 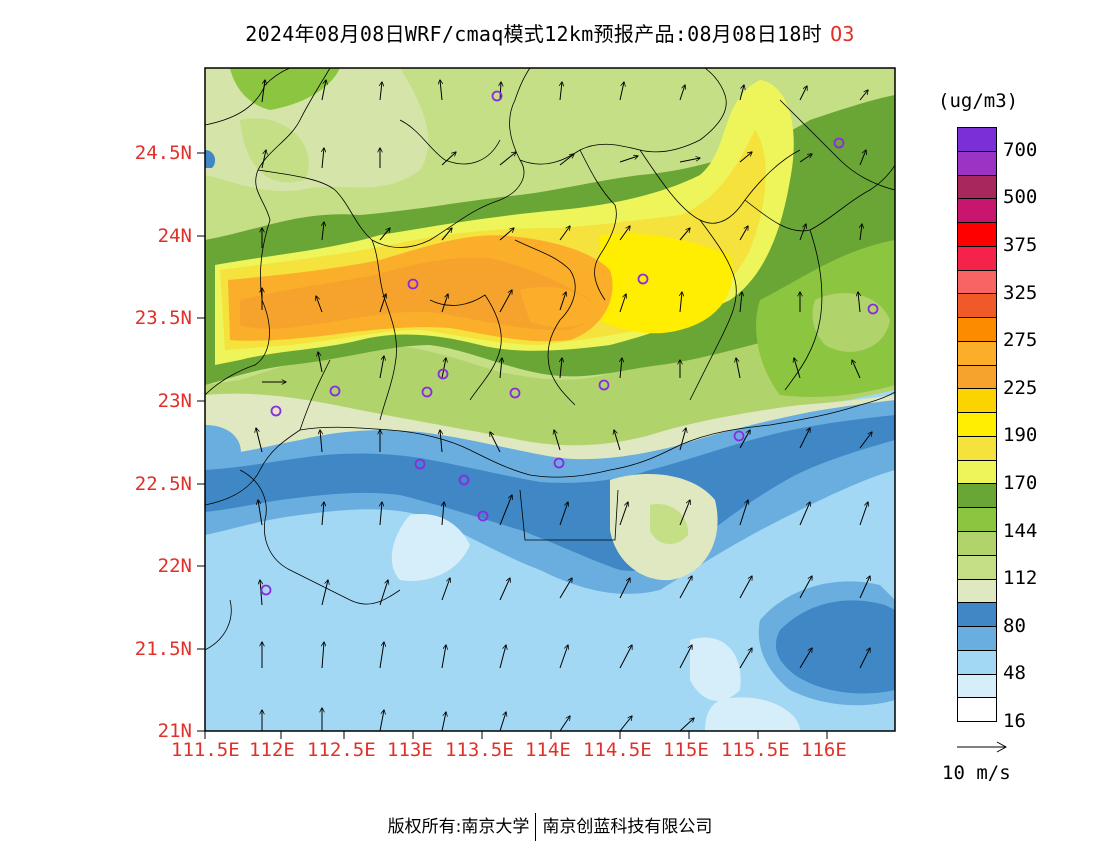 What do you see at coordinates (1020, 245) in the screenshot?
I see `legend-label: 375` at bounding box center [1020, 245].